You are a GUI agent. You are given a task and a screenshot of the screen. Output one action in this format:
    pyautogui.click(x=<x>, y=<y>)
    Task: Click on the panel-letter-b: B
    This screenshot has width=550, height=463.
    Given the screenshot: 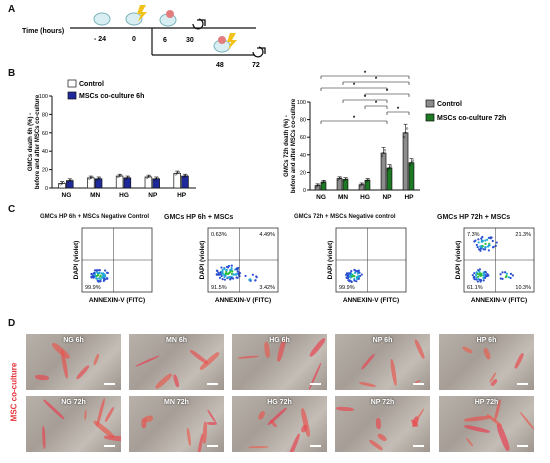 What is the action you would take?
    pyautogui.click(x=12, y=73)
    